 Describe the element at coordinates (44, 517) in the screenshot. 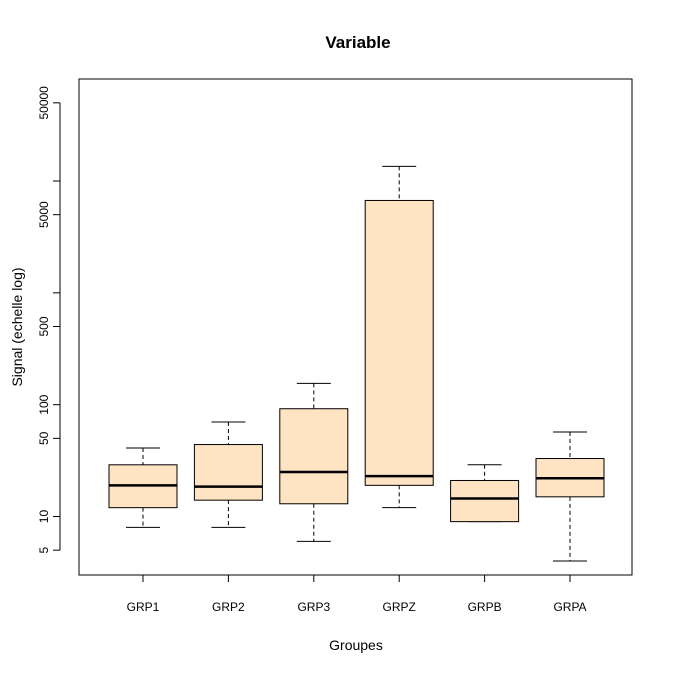

I see `y-tick-label: 10` at that location.